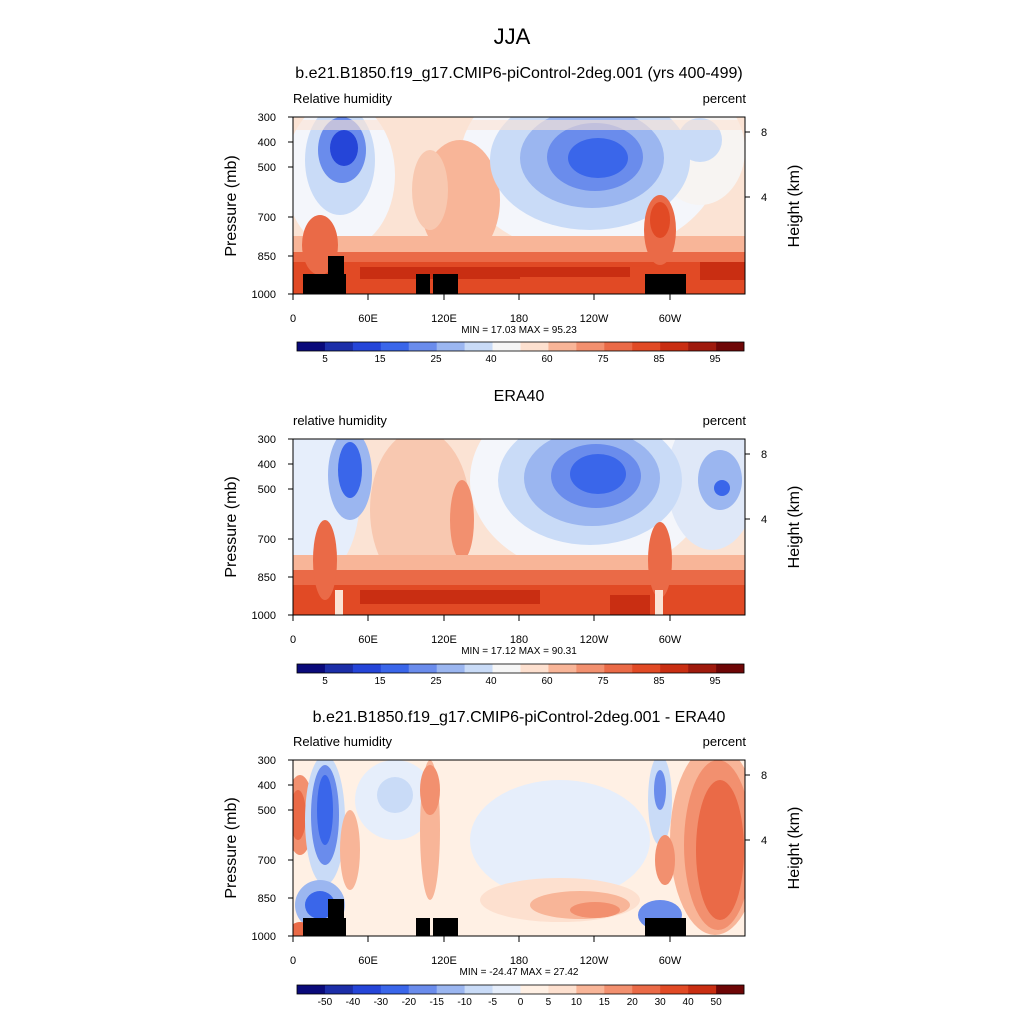 The height and width of the screenshot is (1024, 1024). I want to click on figure-title: JJA, so click(512, 36).